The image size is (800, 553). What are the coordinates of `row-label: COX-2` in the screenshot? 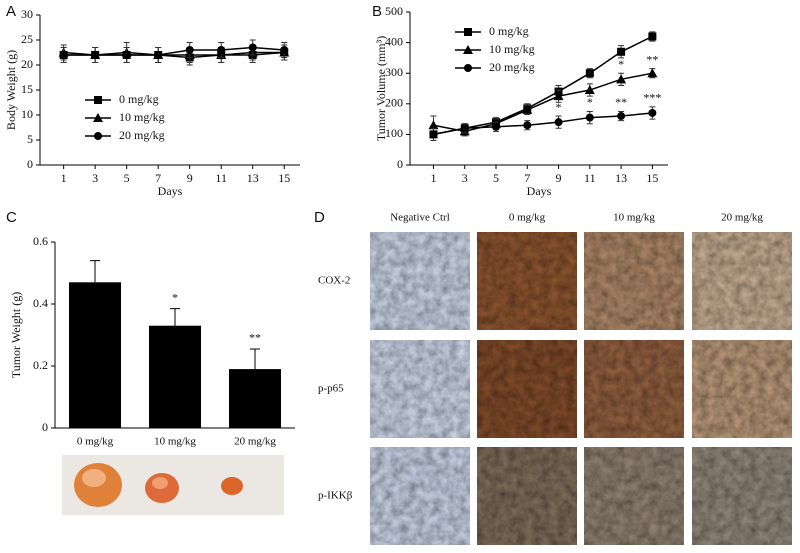 It's located at (334, 281).